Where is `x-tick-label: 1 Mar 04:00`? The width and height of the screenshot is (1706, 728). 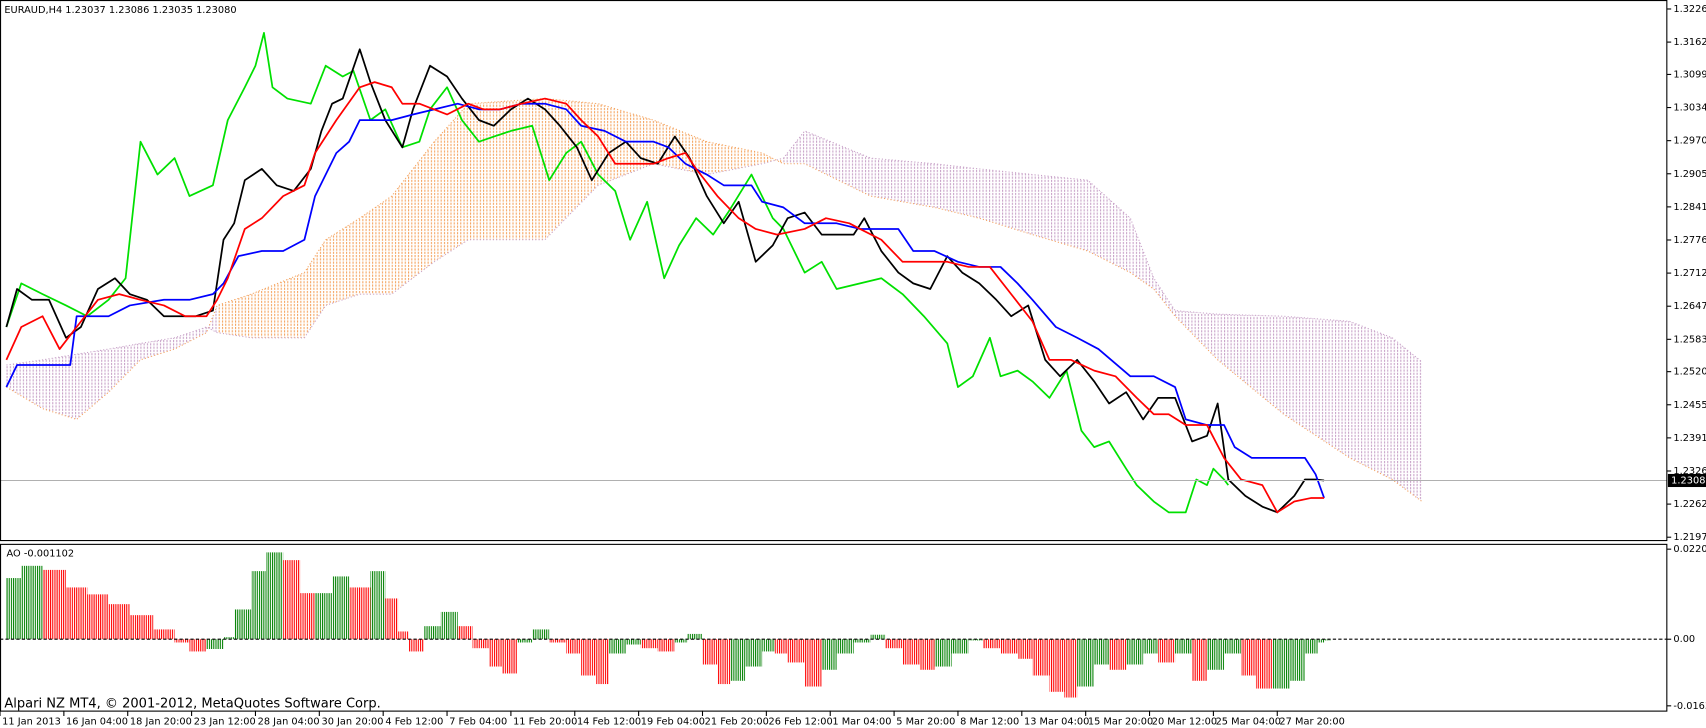 x-tick-label: 1 Mar 04:00 is located at coordinates (861, 721).